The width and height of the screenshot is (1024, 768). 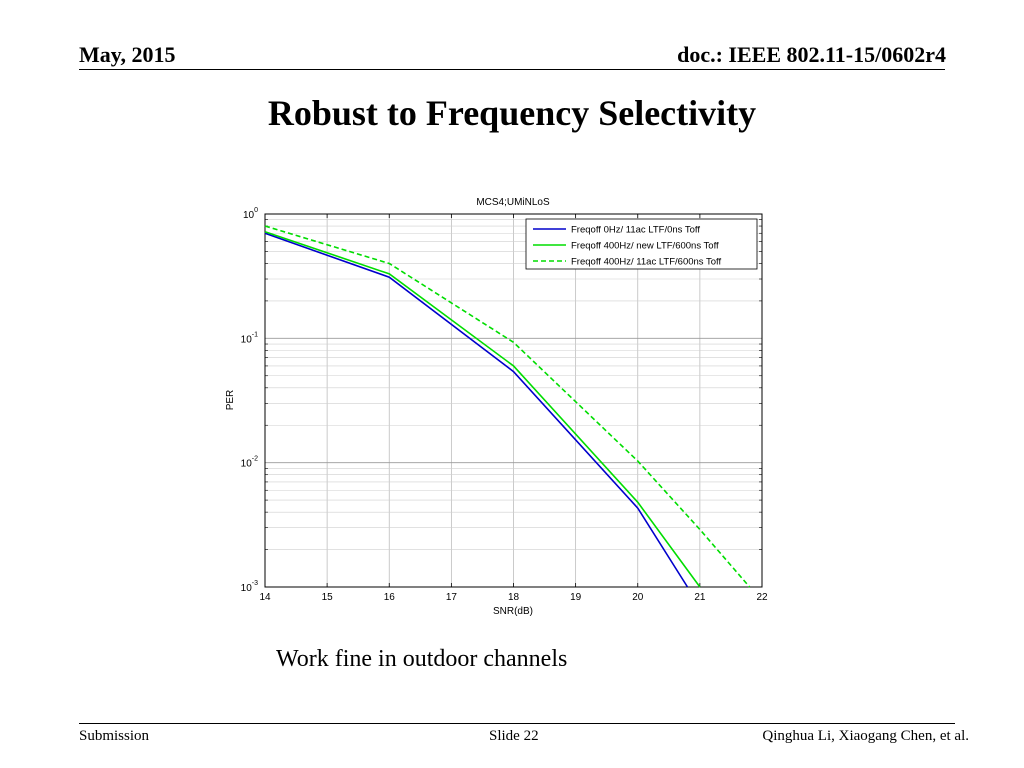 What do you see at coordinates (452, 597) in the screenshot?
I see `x-tick-label: 17` at bounding box center [452, 597].